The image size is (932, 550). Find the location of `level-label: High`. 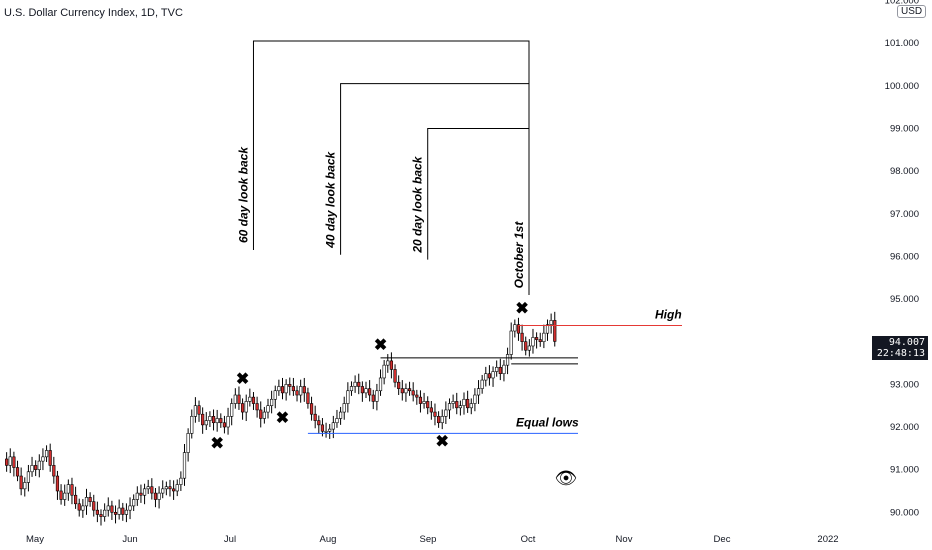

level-label: High is located at coordinates (668, 314).